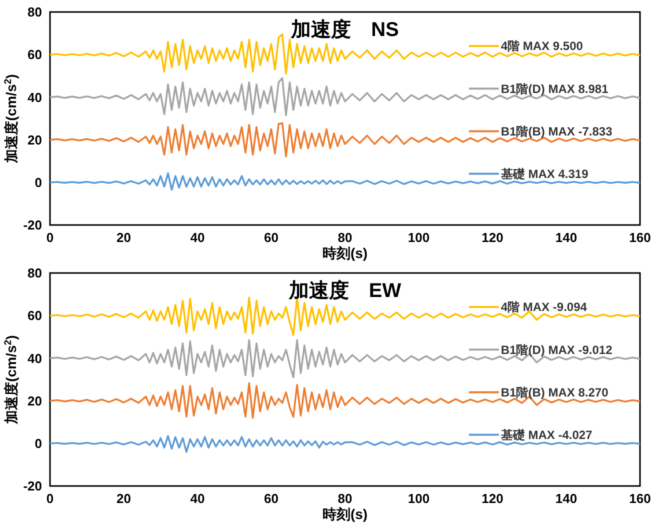  I want to click on legend-label: B1階(D) MAX 8.981, so click(554, 89).